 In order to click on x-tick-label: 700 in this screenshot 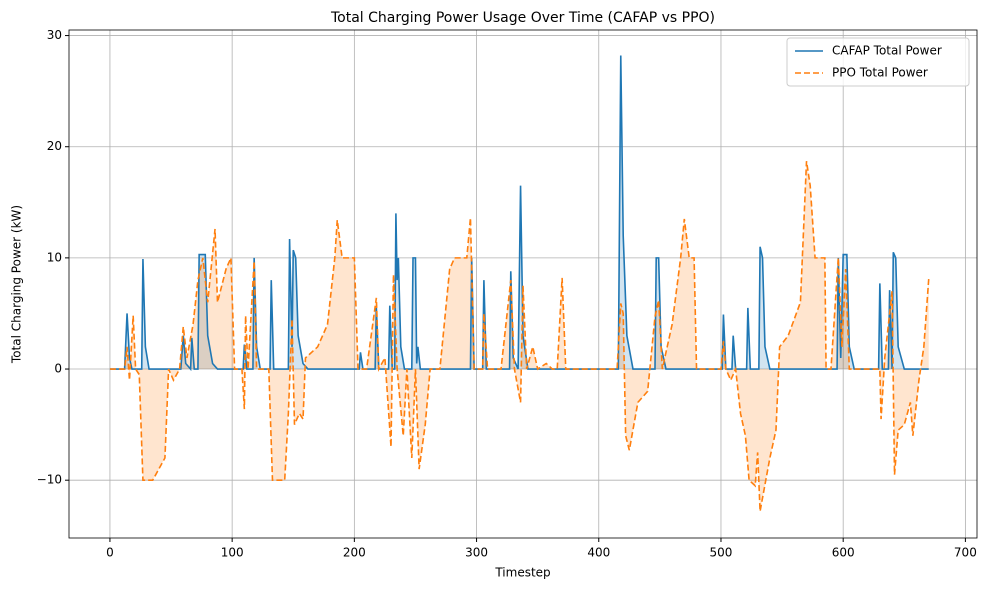, I will do `click(965, 553)`.